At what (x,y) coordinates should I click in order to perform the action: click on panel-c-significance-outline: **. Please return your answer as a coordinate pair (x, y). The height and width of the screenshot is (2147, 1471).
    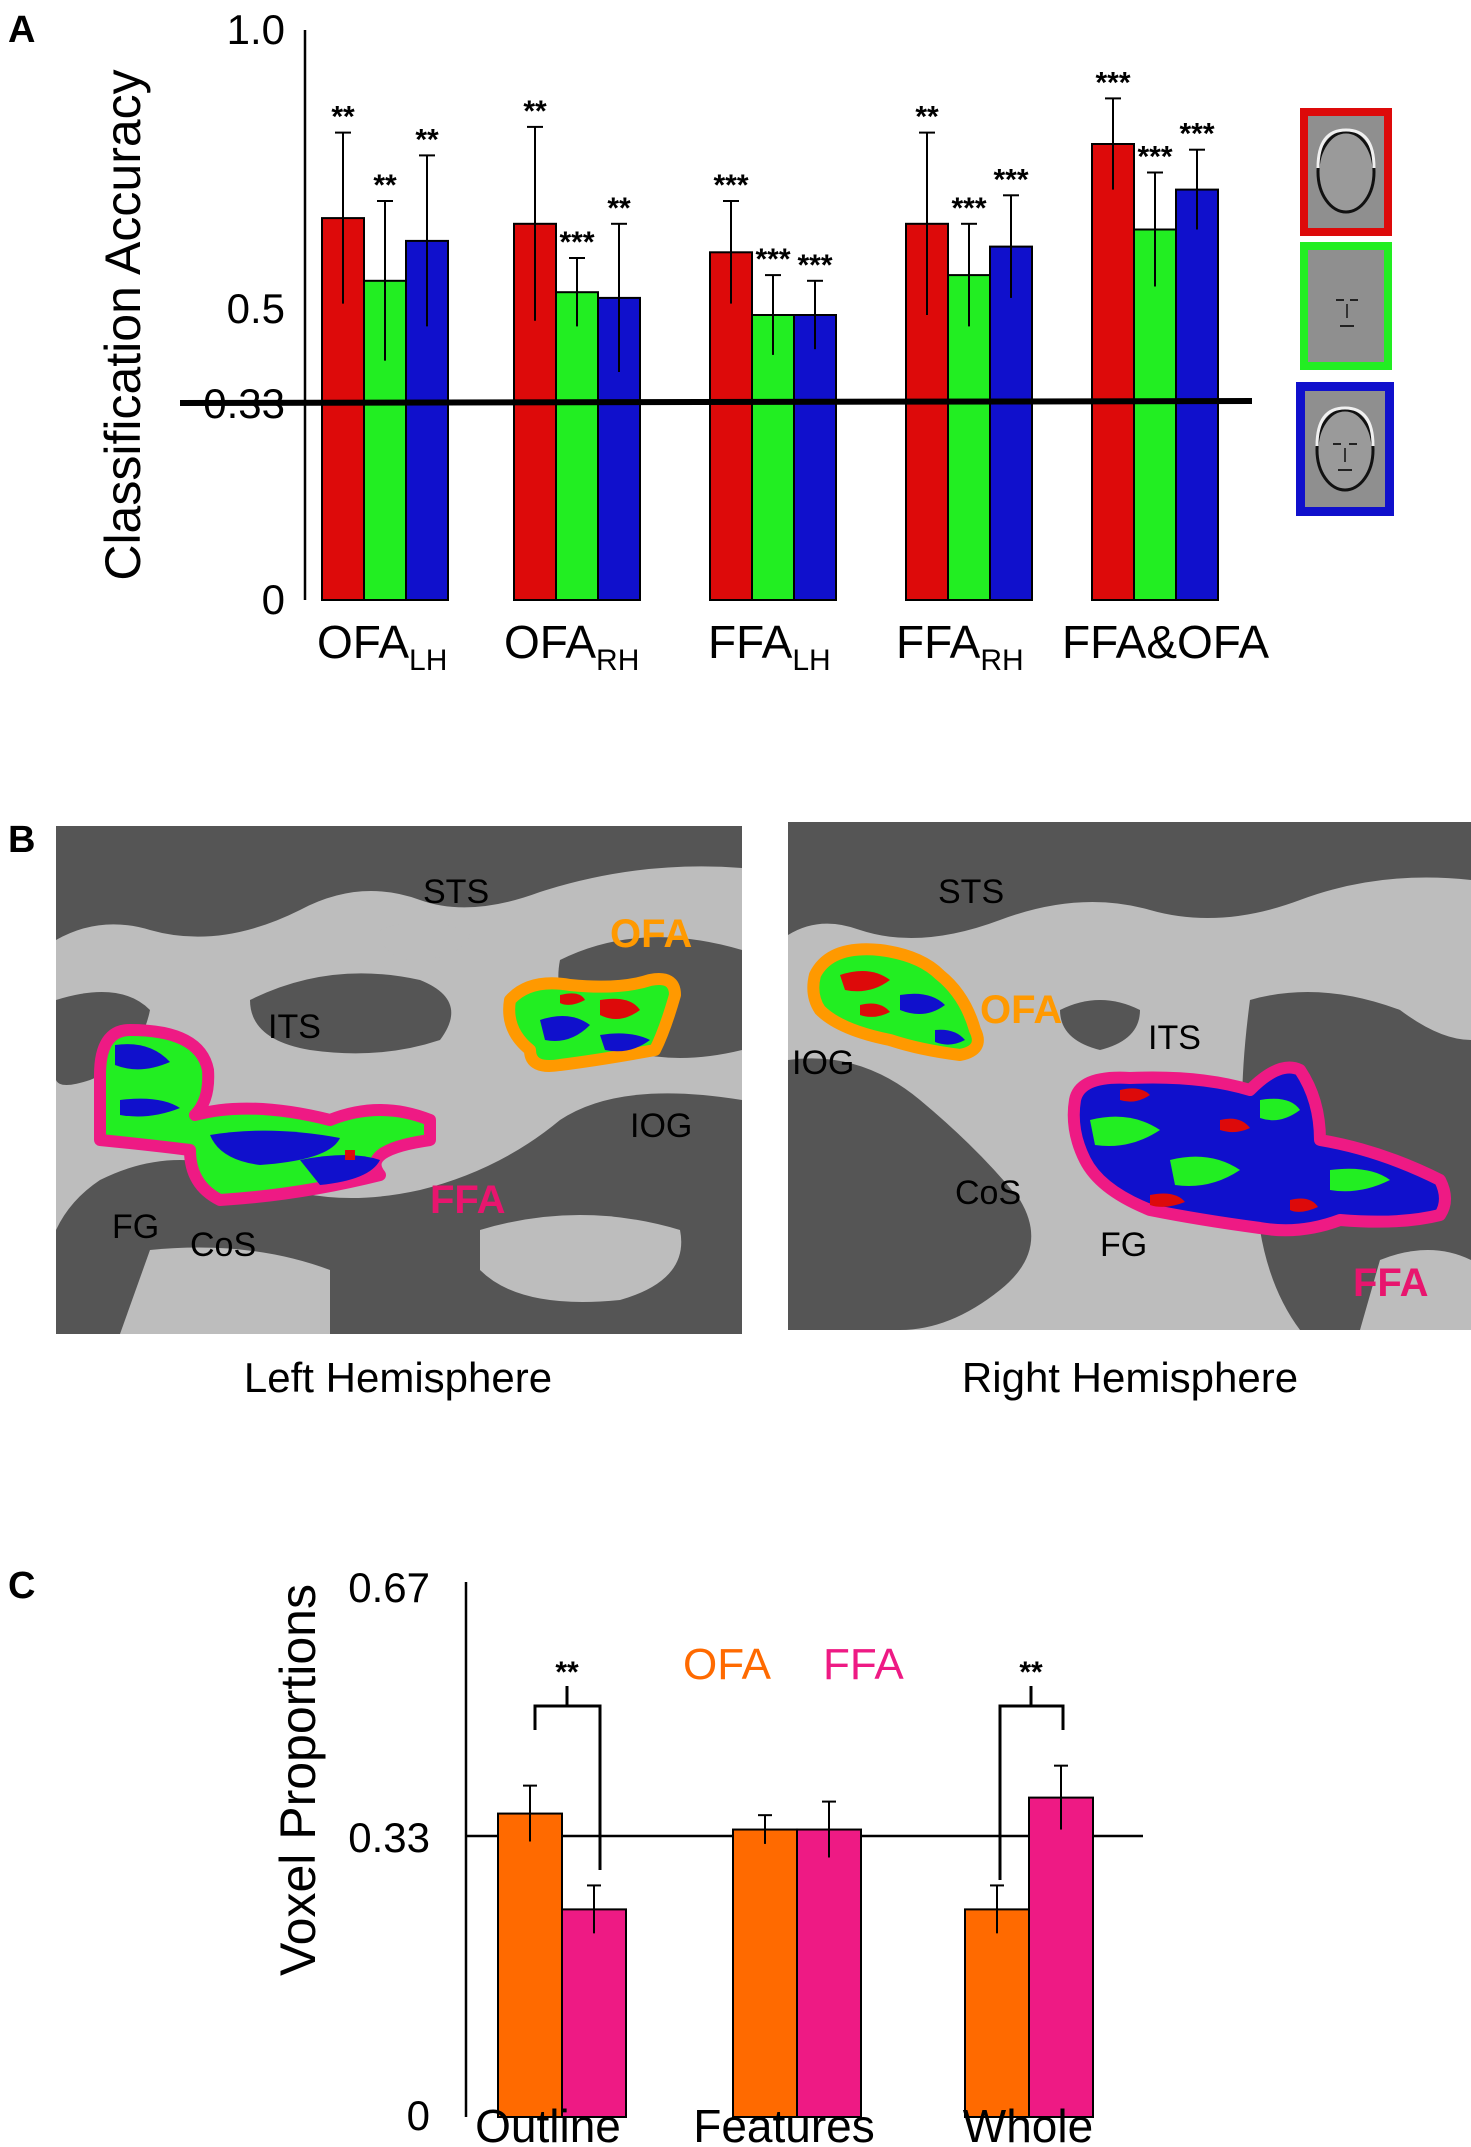
    Looking at the image, I should click on (567, 1693).